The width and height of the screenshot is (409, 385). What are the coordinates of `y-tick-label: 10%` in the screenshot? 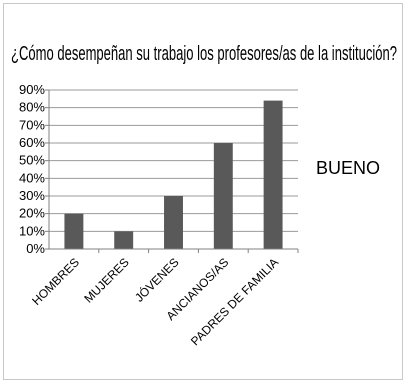 It's located at (32, 230).